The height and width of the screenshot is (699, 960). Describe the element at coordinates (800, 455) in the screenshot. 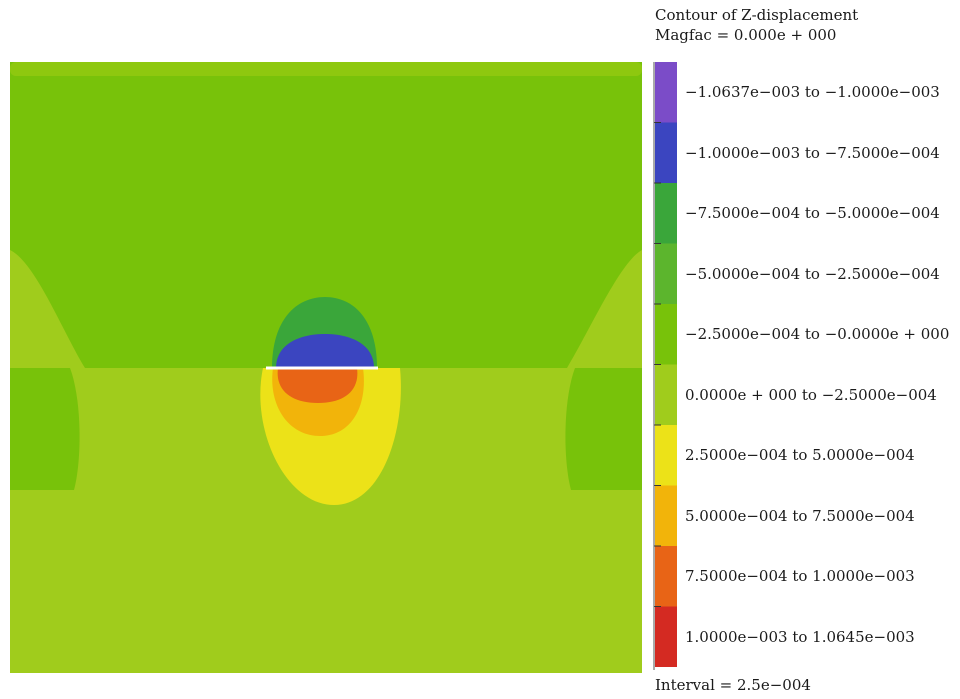

I see `legend-label: 2.5000e−004 to 5.0000e−004` at that location.